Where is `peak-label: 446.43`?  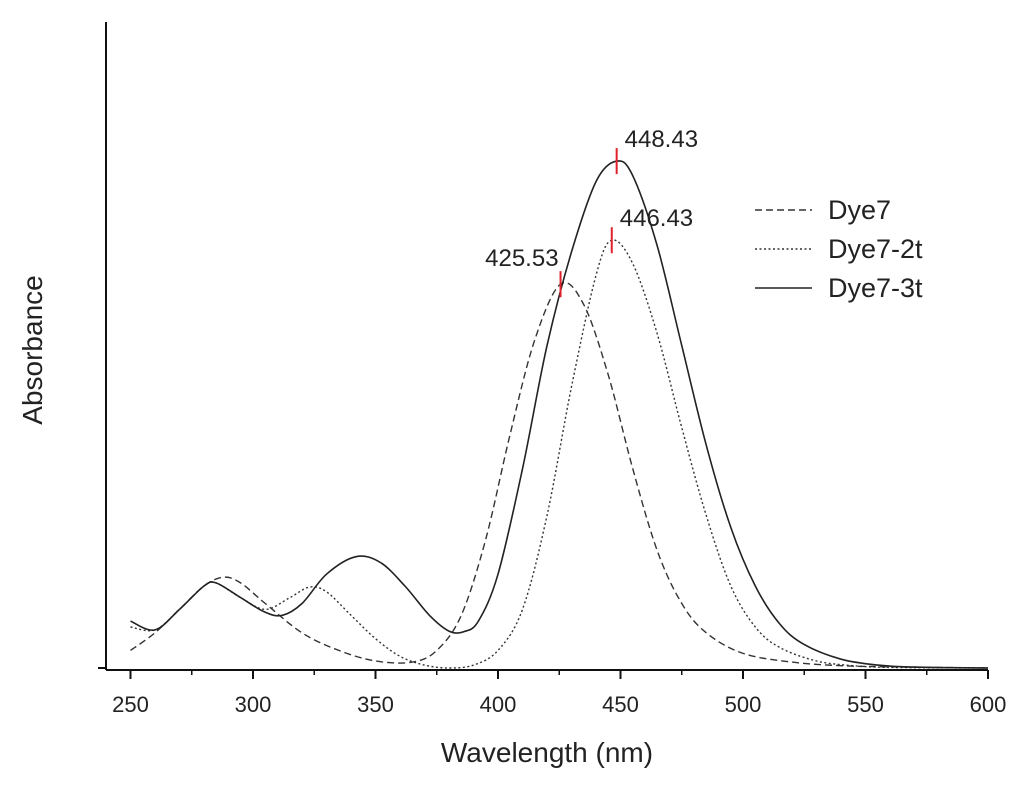
peak-label: 446.43 is located at coordinates (656, 218).